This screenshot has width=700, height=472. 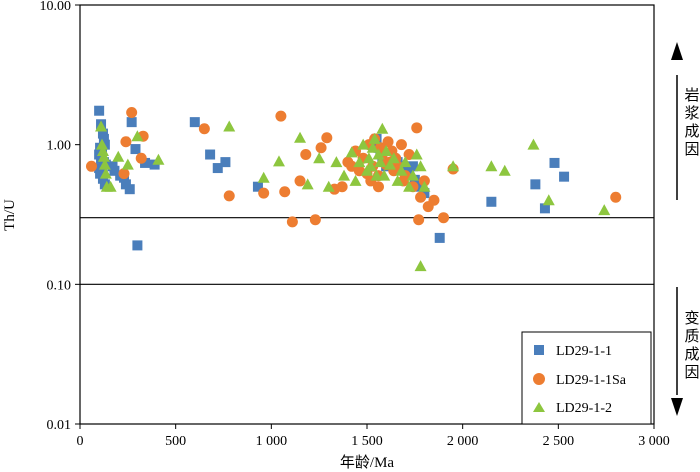 I want to click on x-axis-label: 年龄/Ma, so click(x=367, y=462).